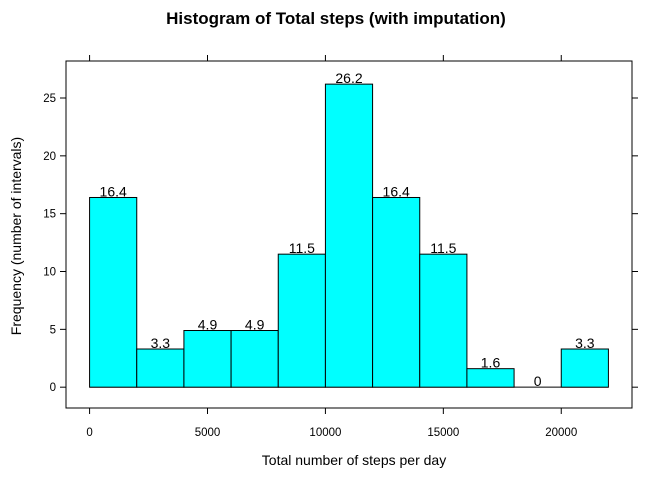 This screenshot has height=480, width=672. What do you see at coordinates (49, 99) in the screenshot?
I see `y-tick-label: 25` at bounding box center [49, 99].